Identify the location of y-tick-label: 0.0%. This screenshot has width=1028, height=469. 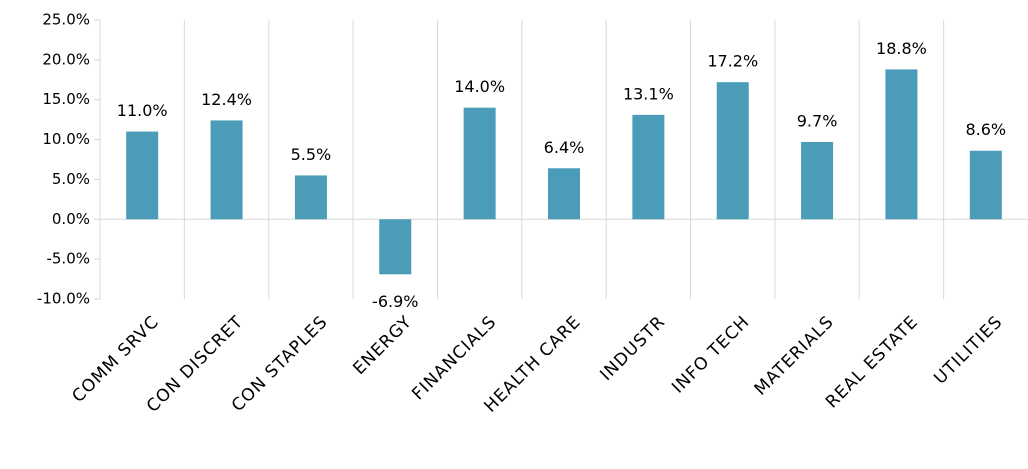
(71, 219).